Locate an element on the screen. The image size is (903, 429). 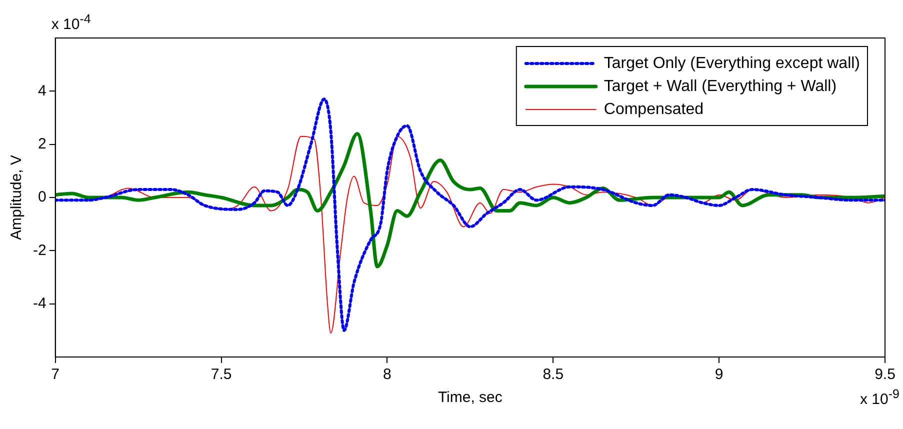
text: x 10$^{-4}$ is located at coordinates (71, 22).